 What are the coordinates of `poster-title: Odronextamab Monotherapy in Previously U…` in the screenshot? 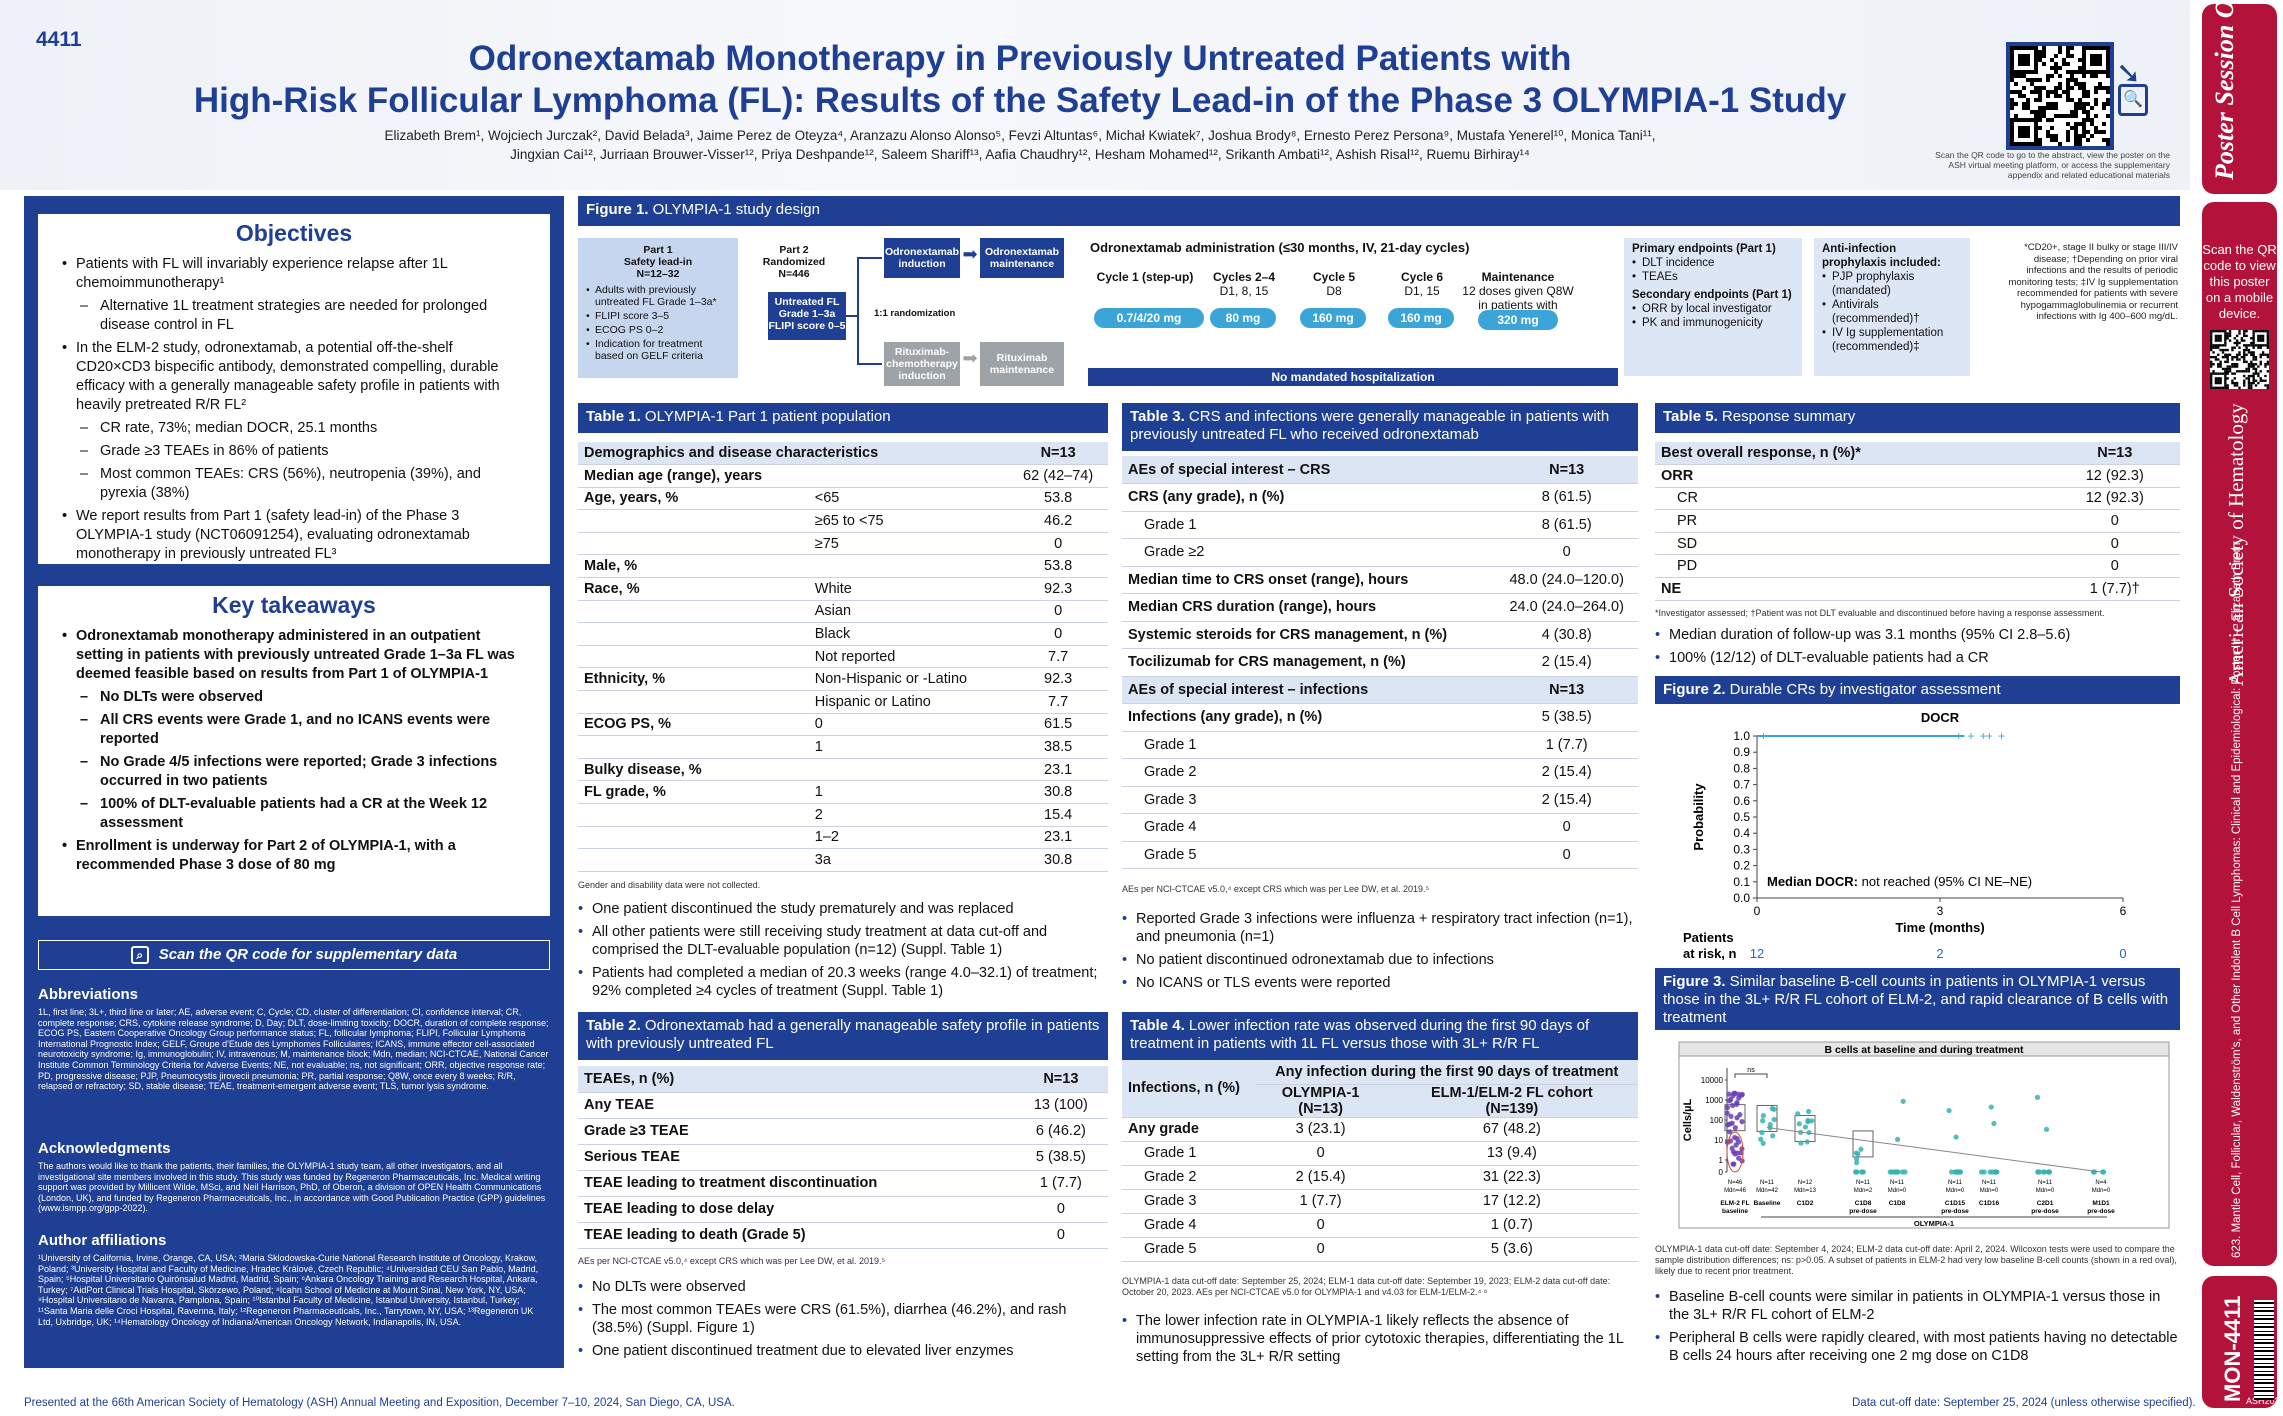 It's located at (1020, 80).